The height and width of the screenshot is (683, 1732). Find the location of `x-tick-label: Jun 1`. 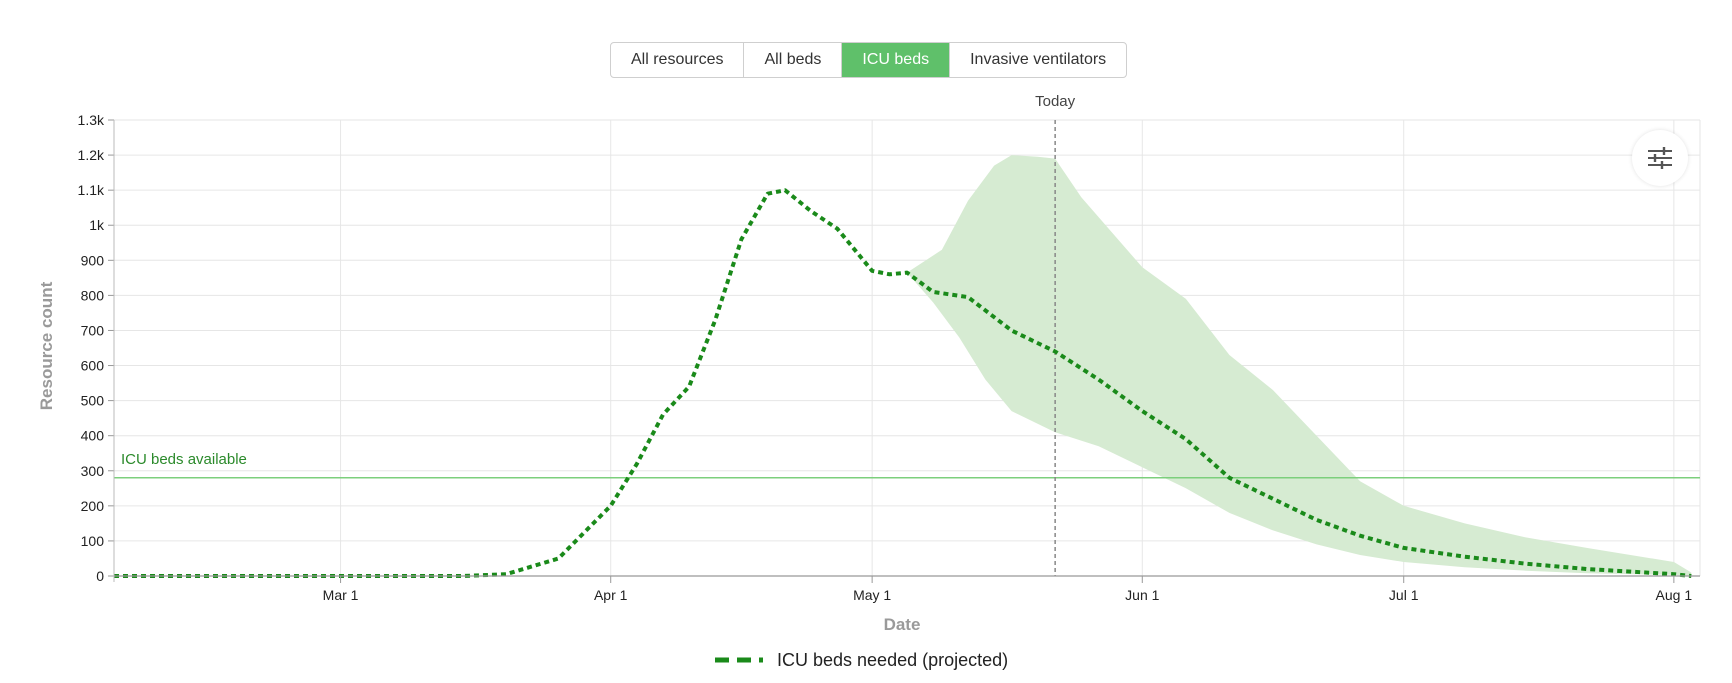

x-tick-label: Jun 1 is located at coordinates (1142, 595).